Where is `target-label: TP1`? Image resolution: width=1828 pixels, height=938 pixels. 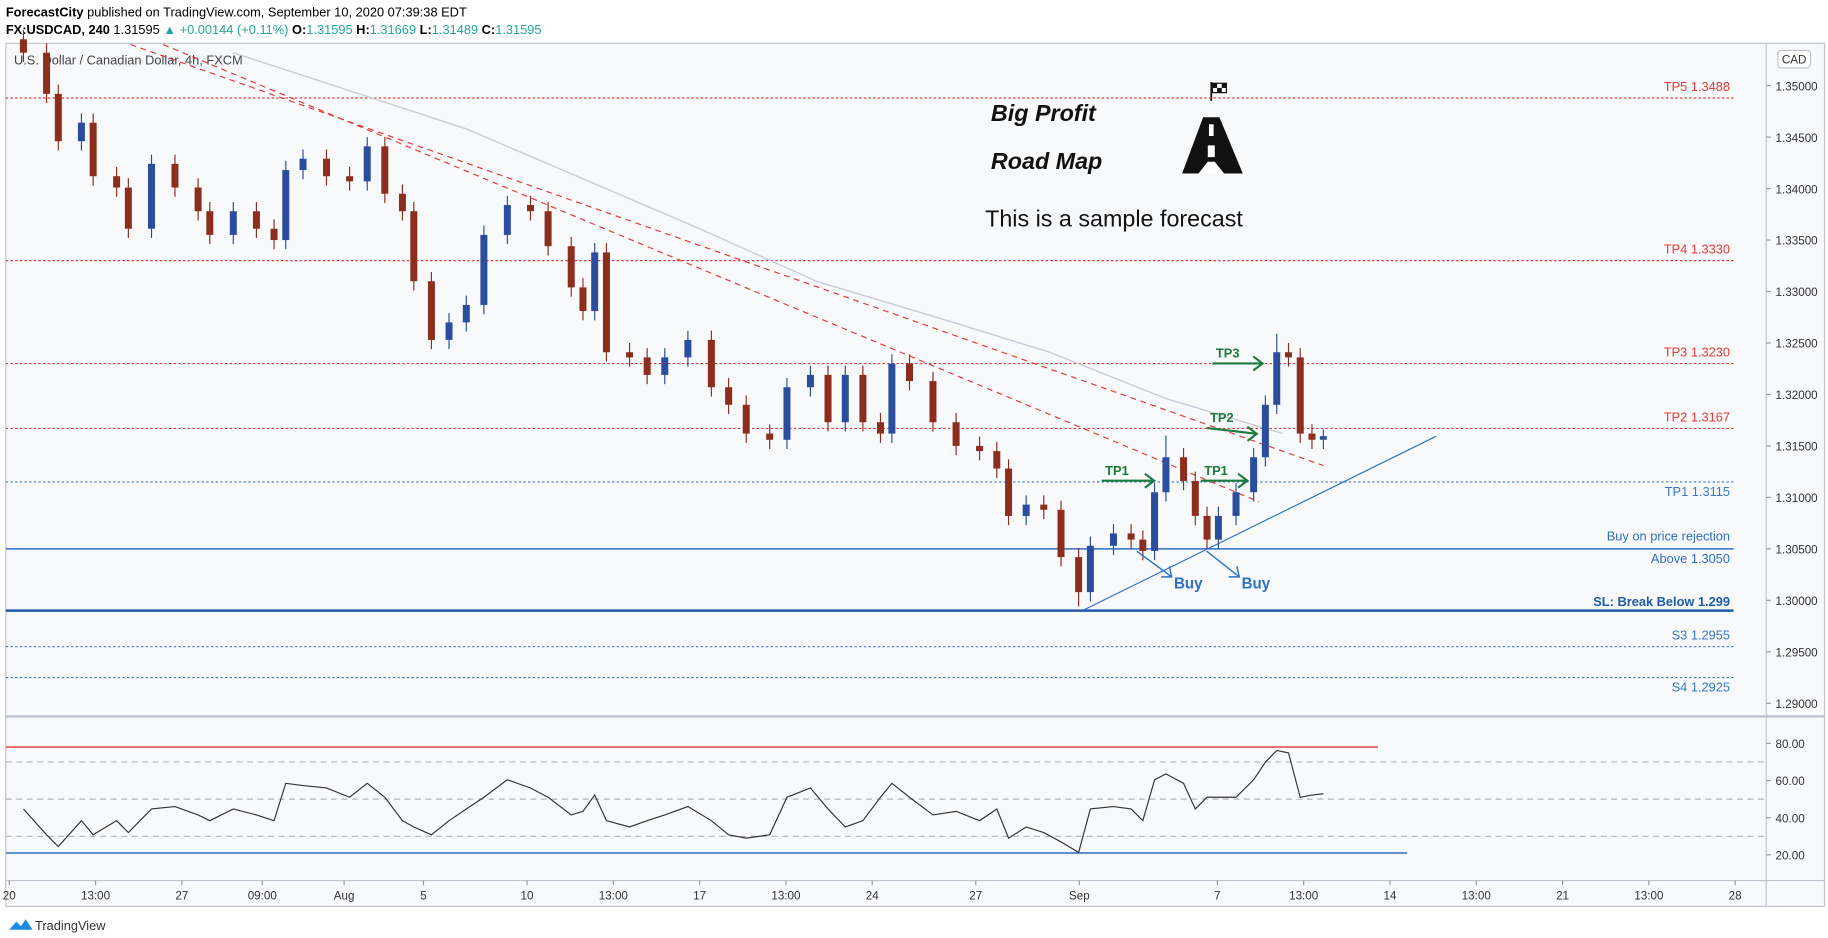
target-label: TP1 is located at coordinates (1117, 470).